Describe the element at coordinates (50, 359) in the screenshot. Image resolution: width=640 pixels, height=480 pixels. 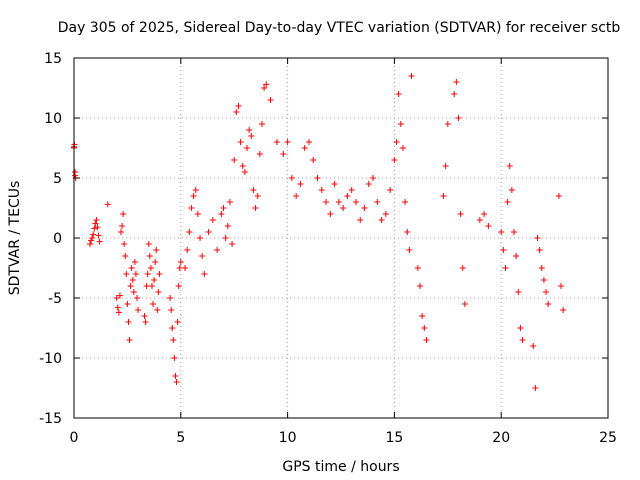
I see `y-tick-label: -10` at that location.